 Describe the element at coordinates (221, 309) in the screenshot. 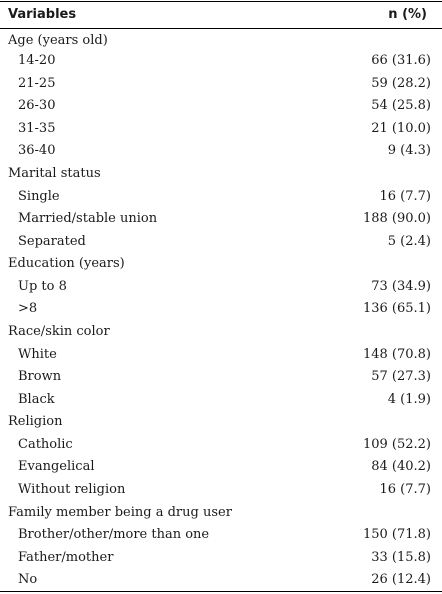

I see `table-row: >8 136 (65.1)` at that location.